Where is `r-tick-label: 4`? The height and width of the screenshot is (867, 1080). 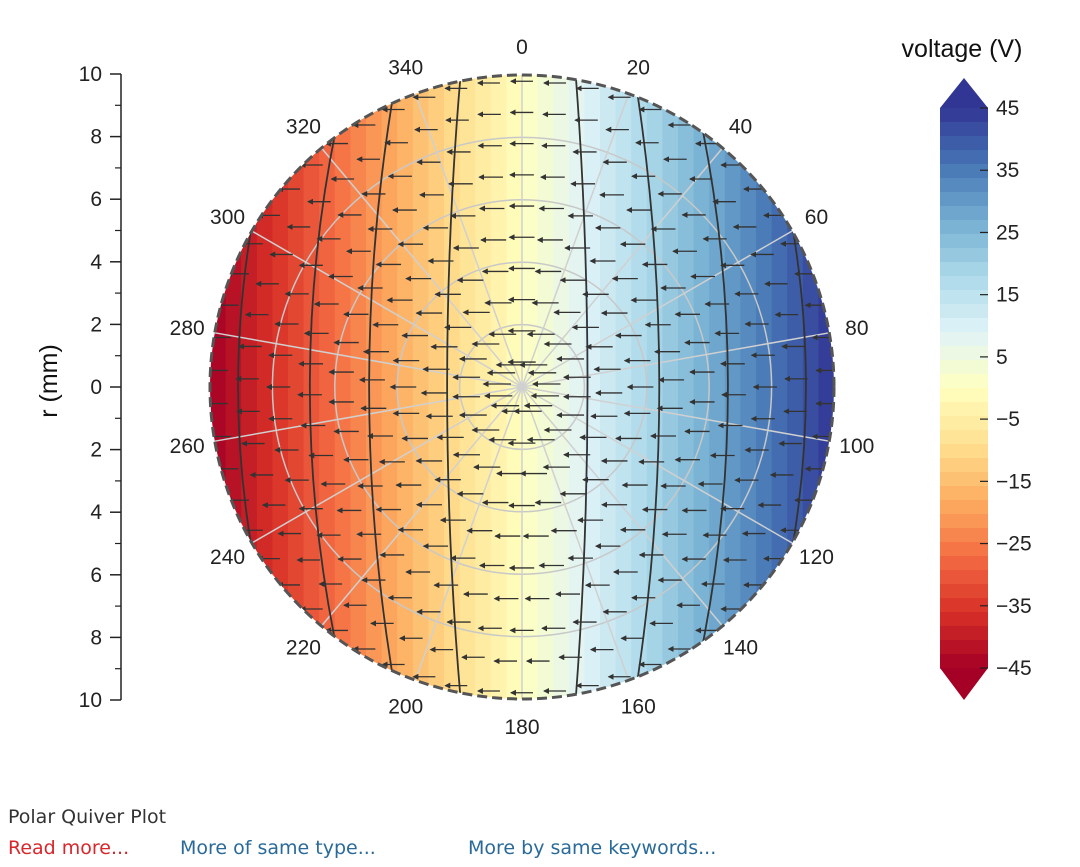 r-tick-label: 4 is located at coordinates (96, 262).